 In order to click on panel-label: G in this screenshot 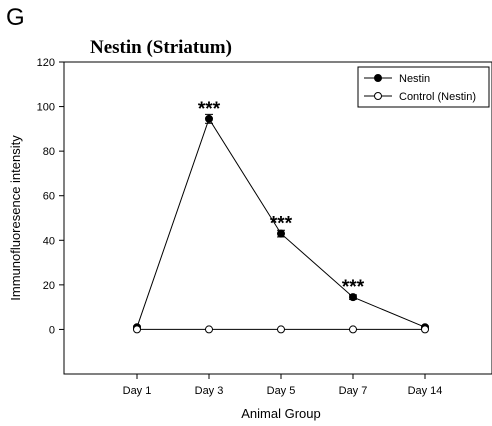, I will do `click(15, 17)`.